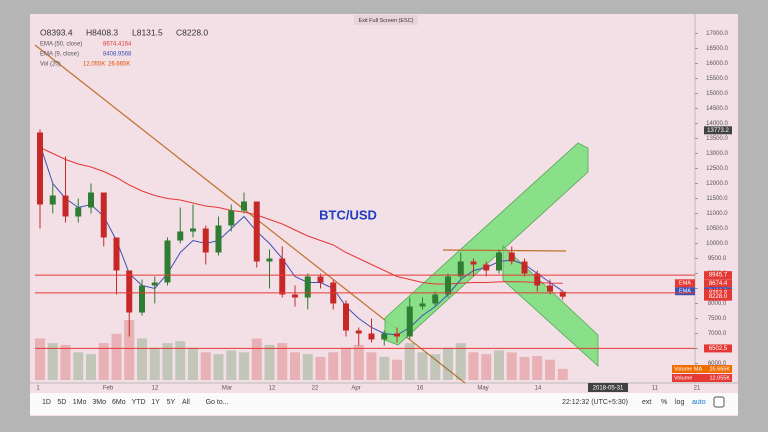 The height and width of the screenshot is (432, 768). What do you see at coordinates (186, 402) in the screenshot?
I see `range-button: All` at bounding box center [186, 402].